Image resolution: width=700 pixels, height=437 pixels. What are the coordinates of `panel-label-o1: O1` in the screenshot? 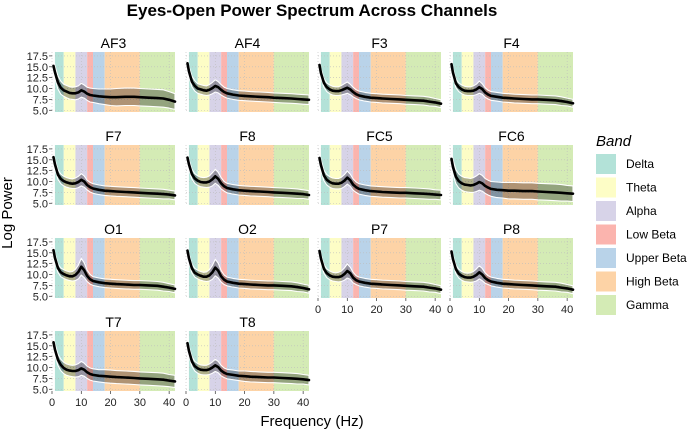 It's located at (113, 229).